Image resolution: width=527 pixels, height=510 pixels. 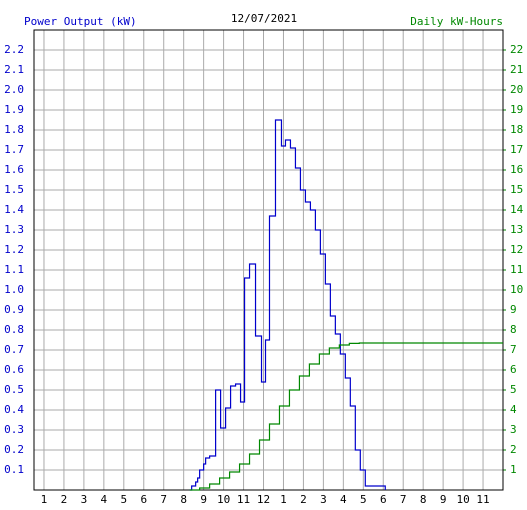 I want to click on y-tick-label: 1.1, so click(x=14, y=269).